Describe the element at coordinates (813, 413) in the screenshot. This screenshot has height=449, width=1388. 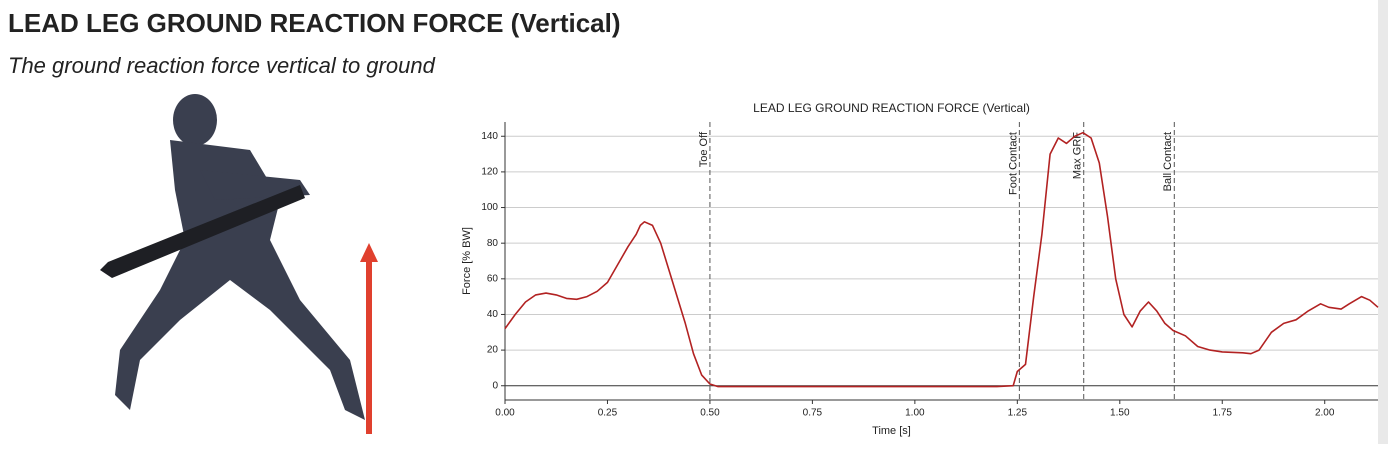
I see `x-tick-label: 0.75` at that location.